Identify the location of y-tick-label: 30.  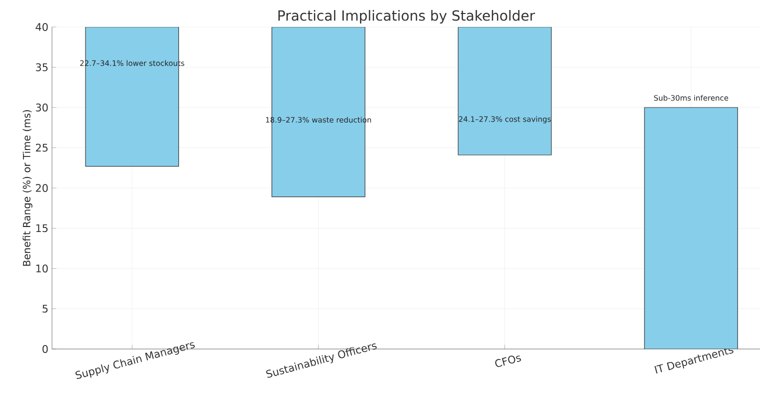
(42, 108).